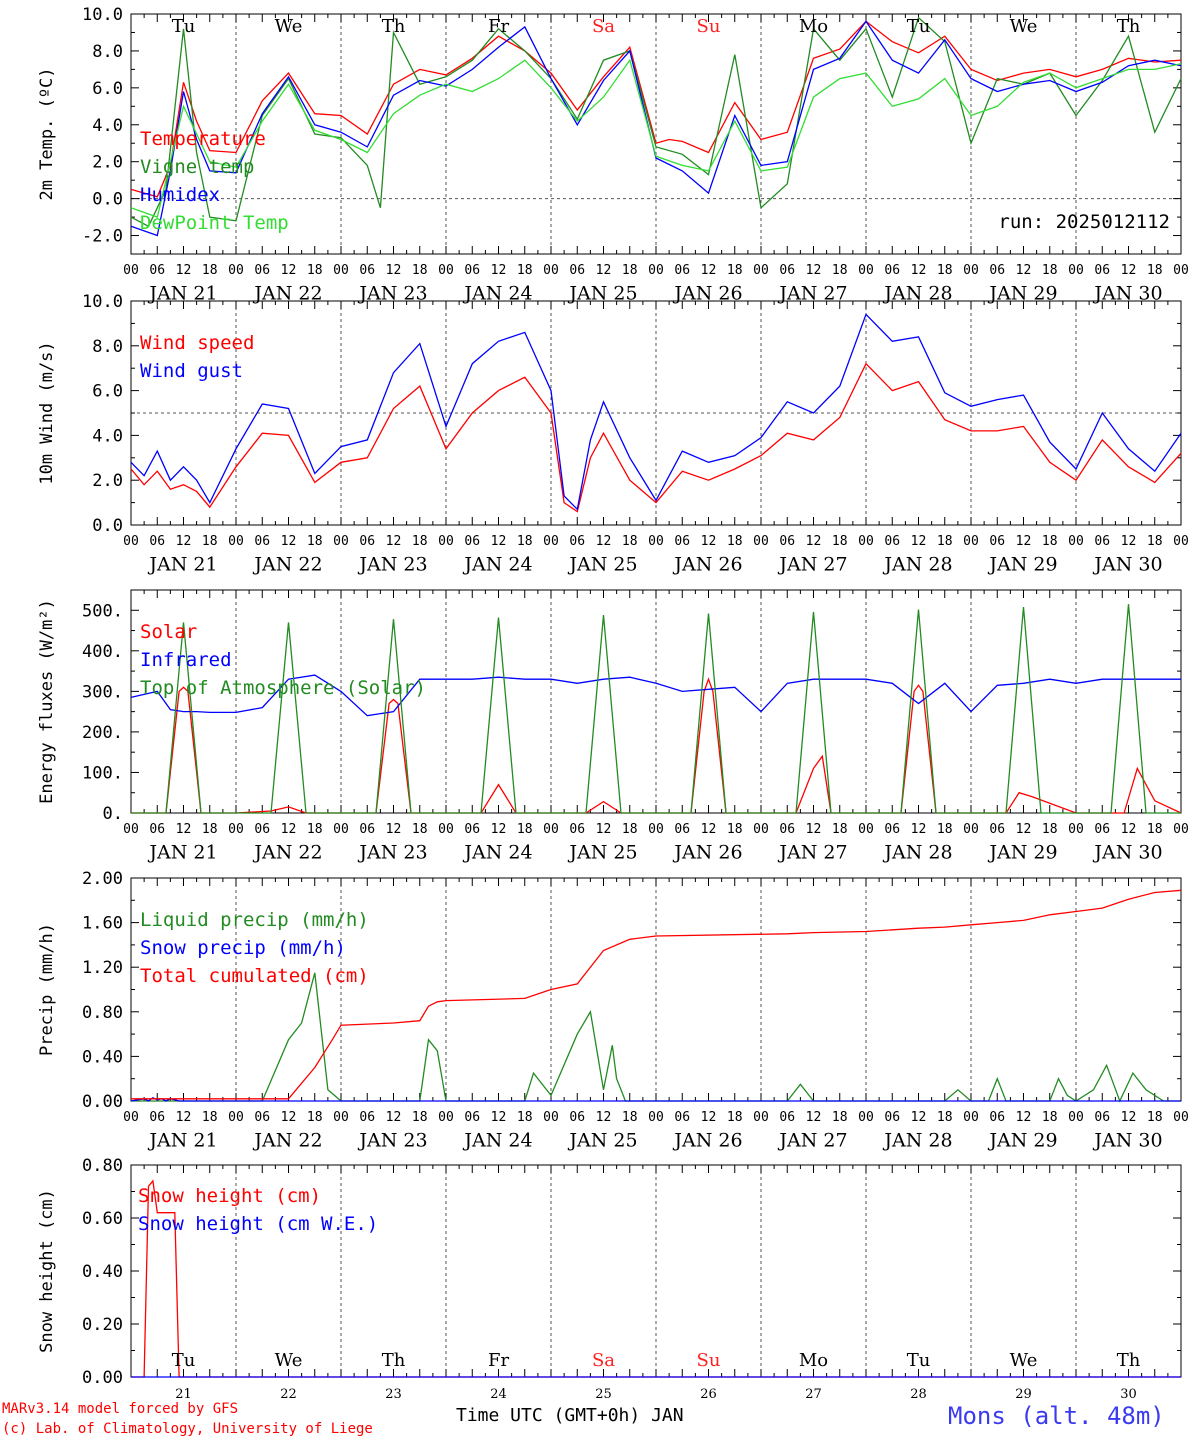 This screenshot has height=1440, width=1194. Describe the element at coordinates (254, 920) in the screenshot. I see `legend-entry: Liquid precip (mm/h)` at that location.